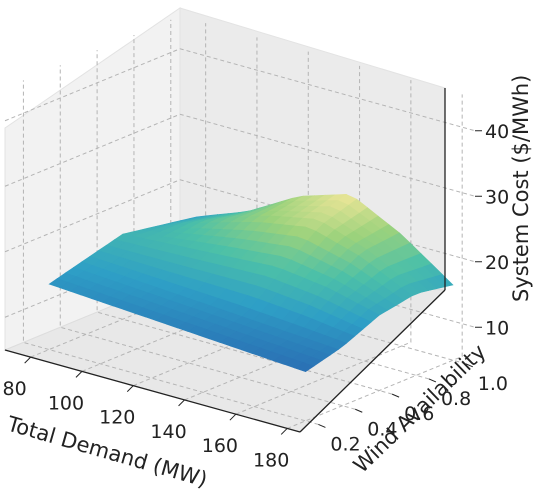  Describe the element at coordinates (382, 429) in the screenshot. I see `y-tick-label: 0.4` at that location.